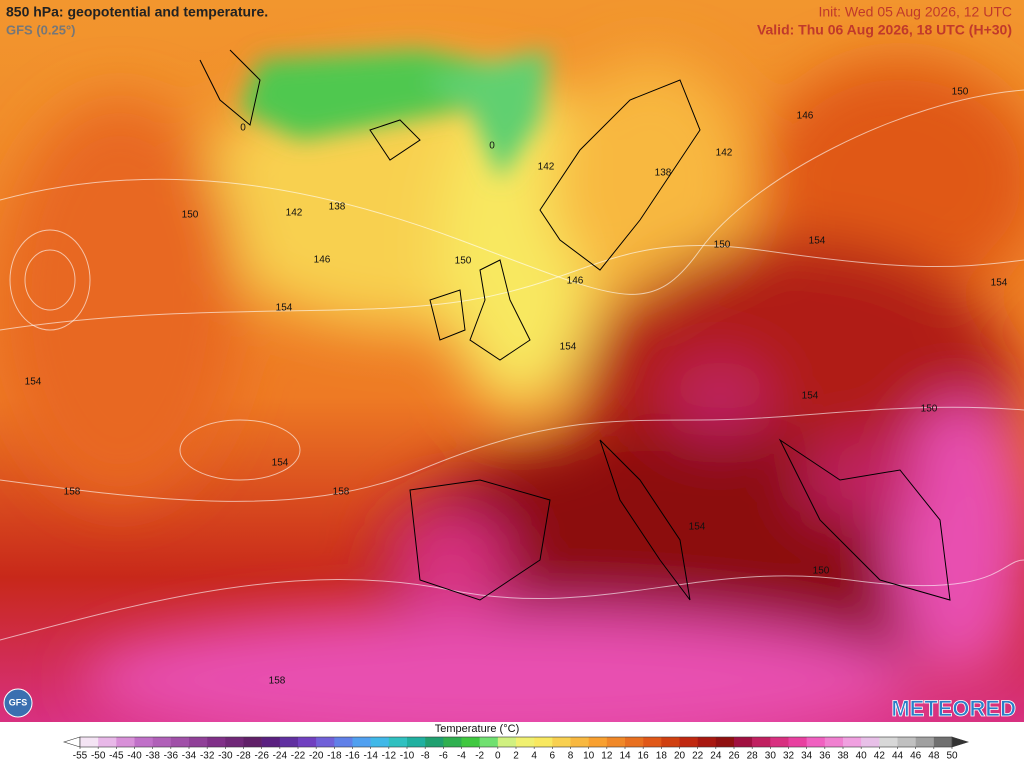  Describe the element at coordinates (134, 756) in the screenshot. I see `colorbar-tick-label: -40` at that location.